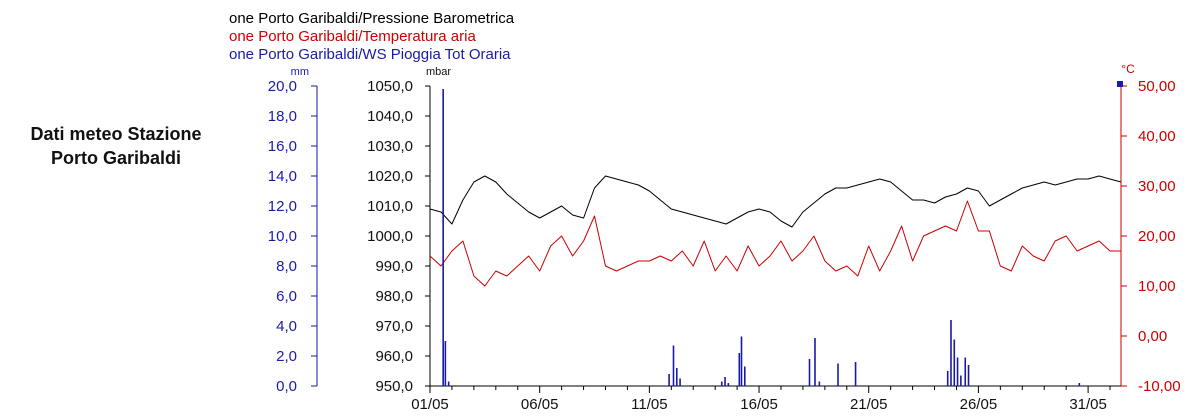  I want to click on pressure-tick-label: 1040,0, so click(390, 116).